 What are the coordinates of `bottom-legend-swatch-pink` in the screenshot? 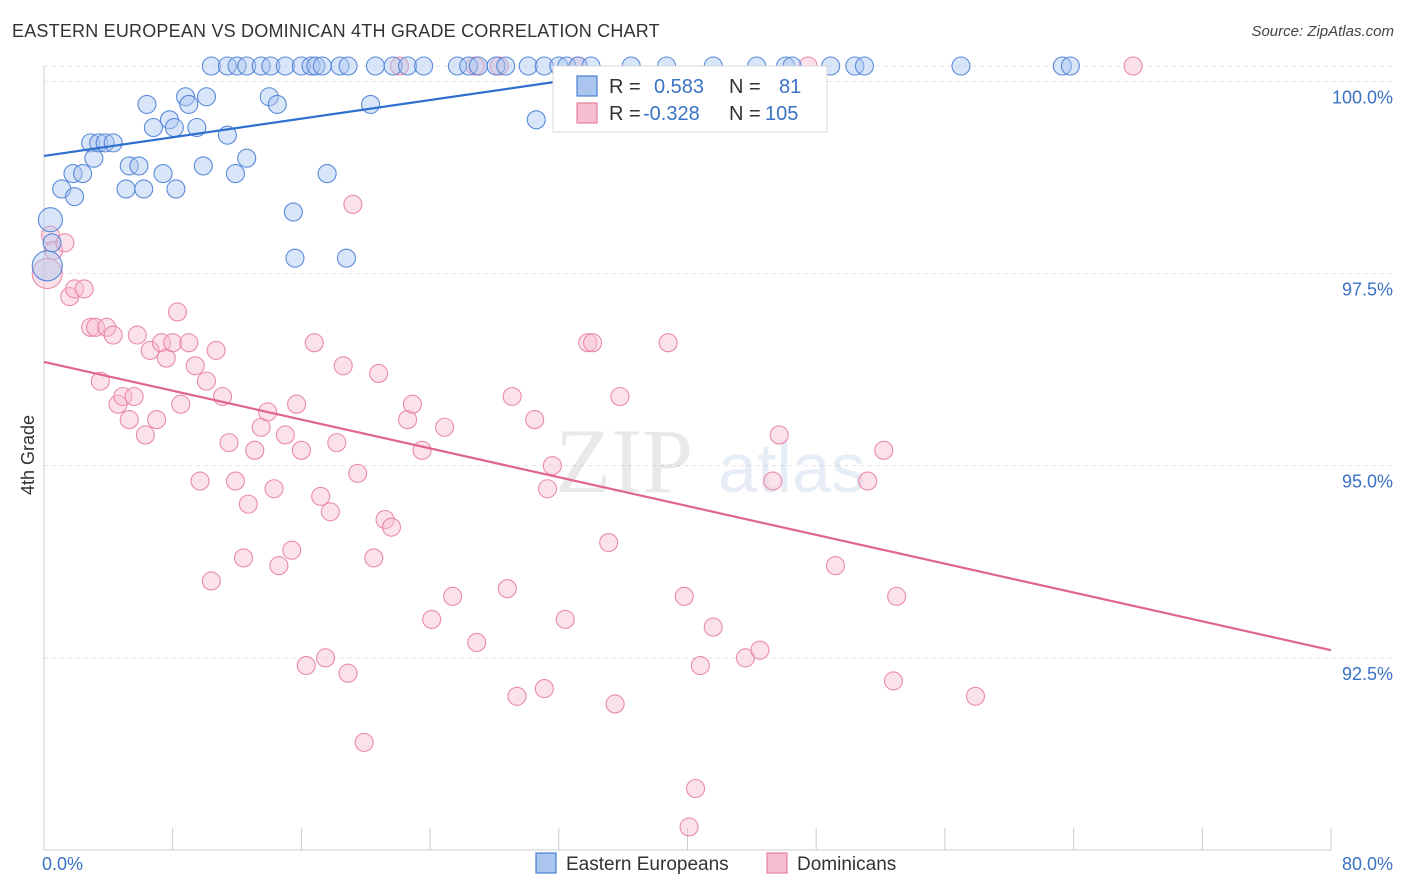 It's located at (777, 863).